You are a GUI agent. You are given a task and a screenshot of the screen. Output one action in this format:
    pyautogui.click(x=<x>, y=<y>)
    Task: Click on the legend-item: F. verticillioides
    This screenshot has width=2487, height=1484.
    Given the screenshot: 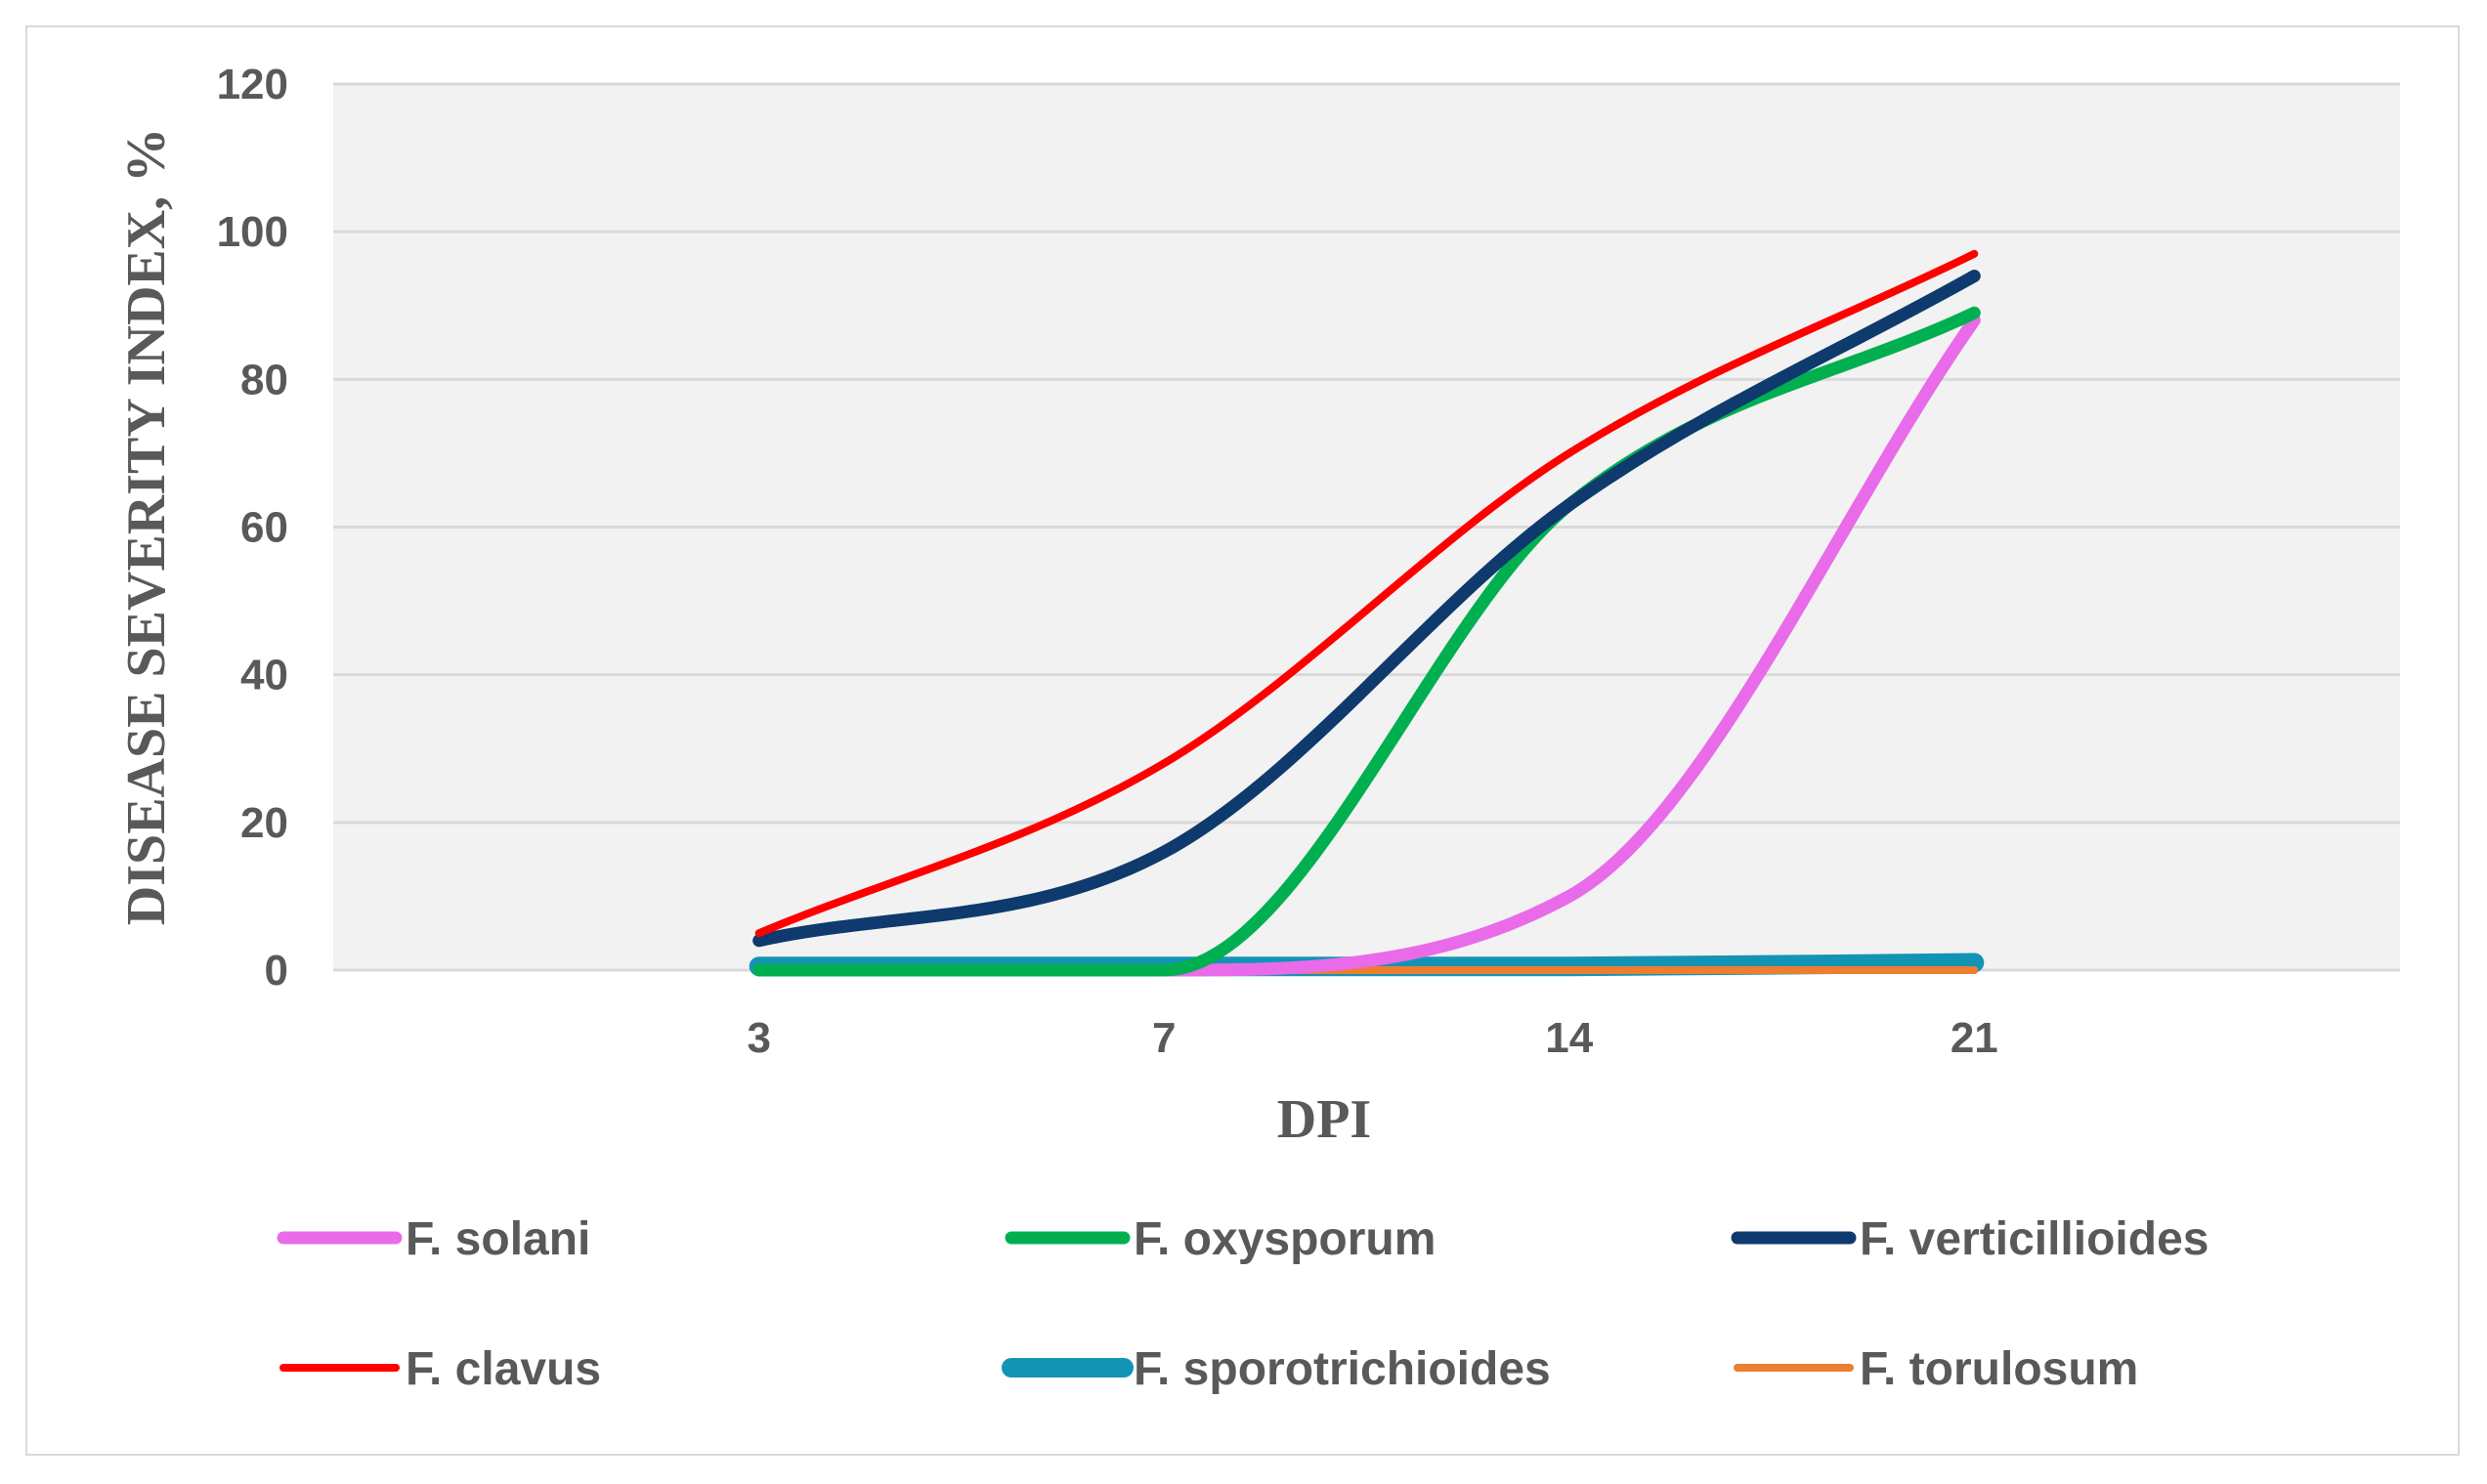 What is the action you would take?
    pyautogui.click(x=1970, y=1239)
    